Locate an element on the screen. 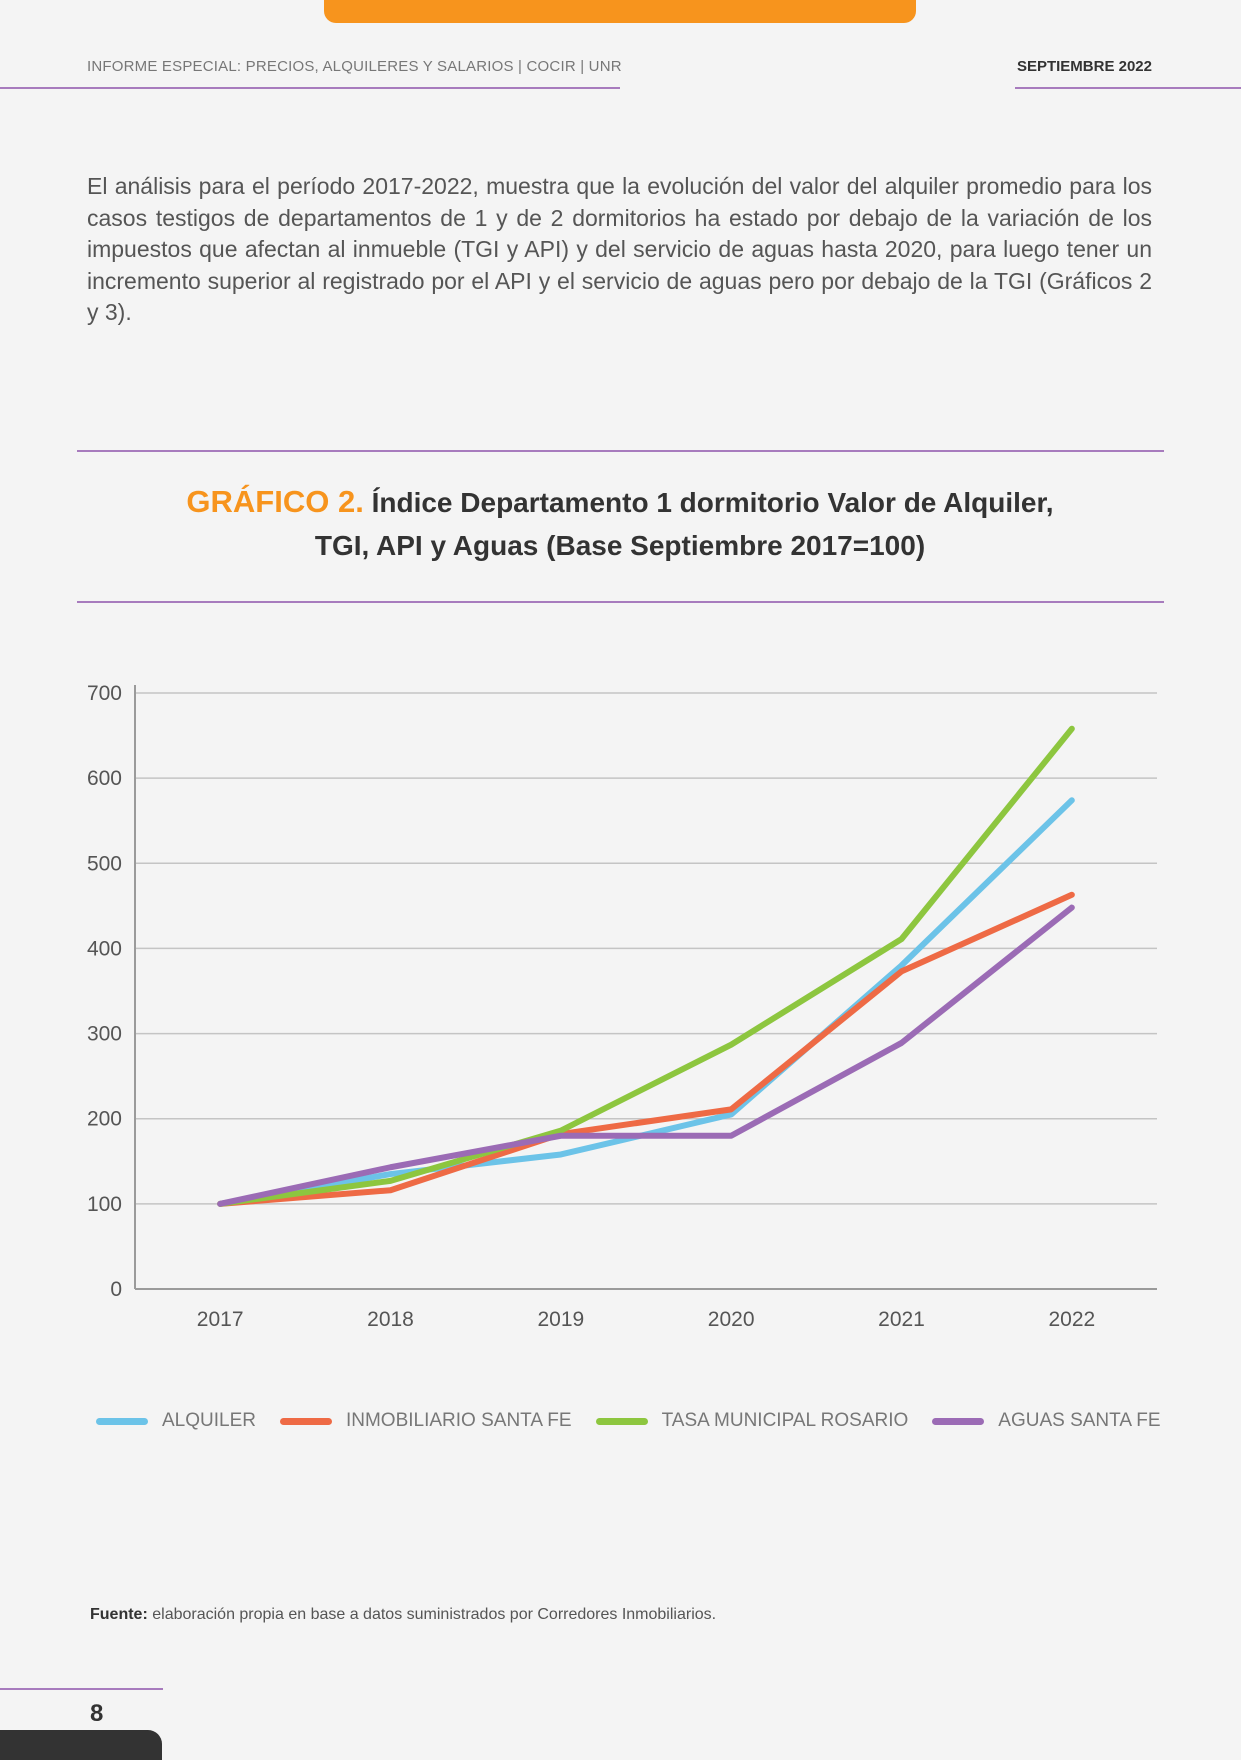 Image resolution: width=1241 pixels, height=1760 pixels. legend-label: TASA MUNICIPAL ROSARIO is located at coordinates (785, 1420).